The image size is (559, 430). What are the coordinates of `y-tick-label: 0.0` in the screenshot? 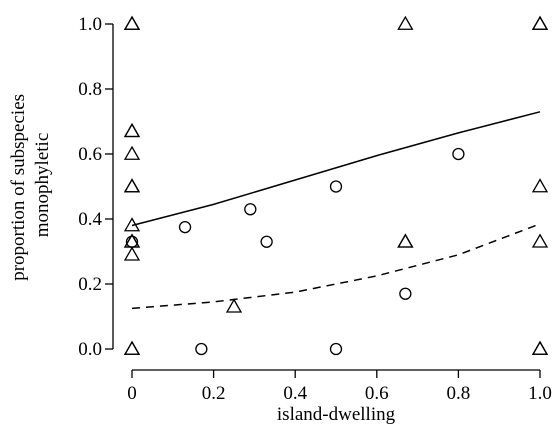 It's located at (90, 349).